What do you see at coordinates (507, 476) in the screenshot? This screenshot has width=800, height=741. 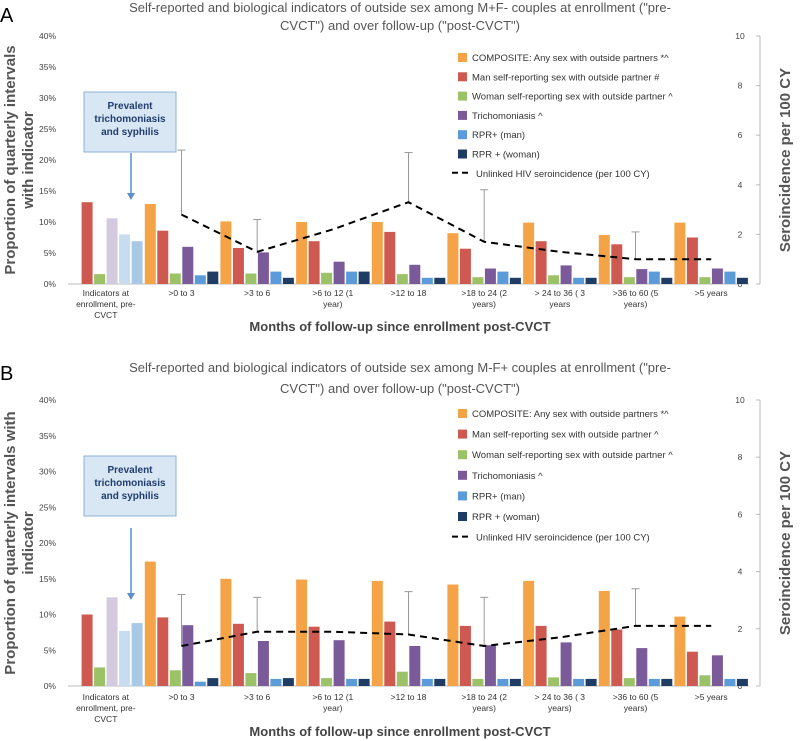 I see `legend-label: Trichomoniasis ^` at bounding box center [507, 476].